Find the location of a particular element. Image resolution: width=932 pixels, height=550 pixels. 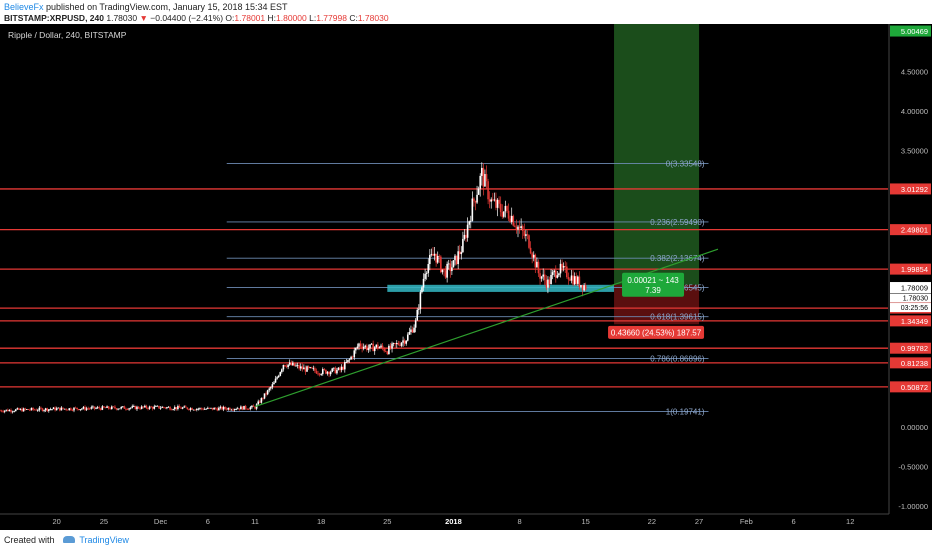

last-price-tag-box is located at coordinates (910, 288).